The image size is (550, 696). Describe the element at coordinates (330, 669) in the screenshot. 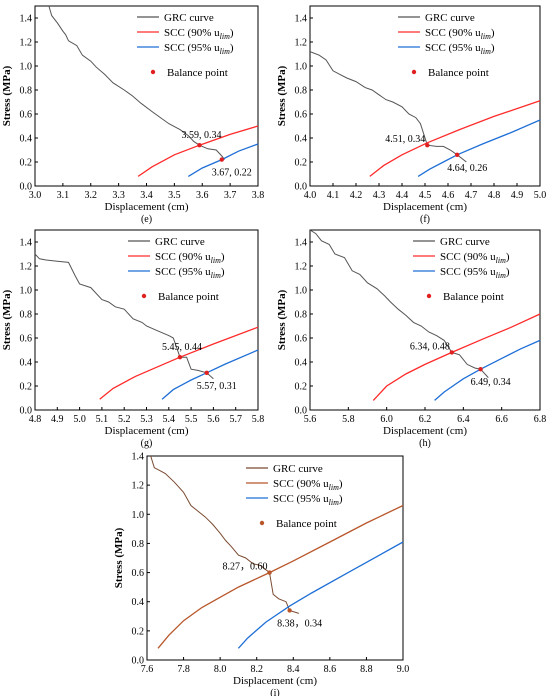

I see `x-tick-label: 8.6` at that location.